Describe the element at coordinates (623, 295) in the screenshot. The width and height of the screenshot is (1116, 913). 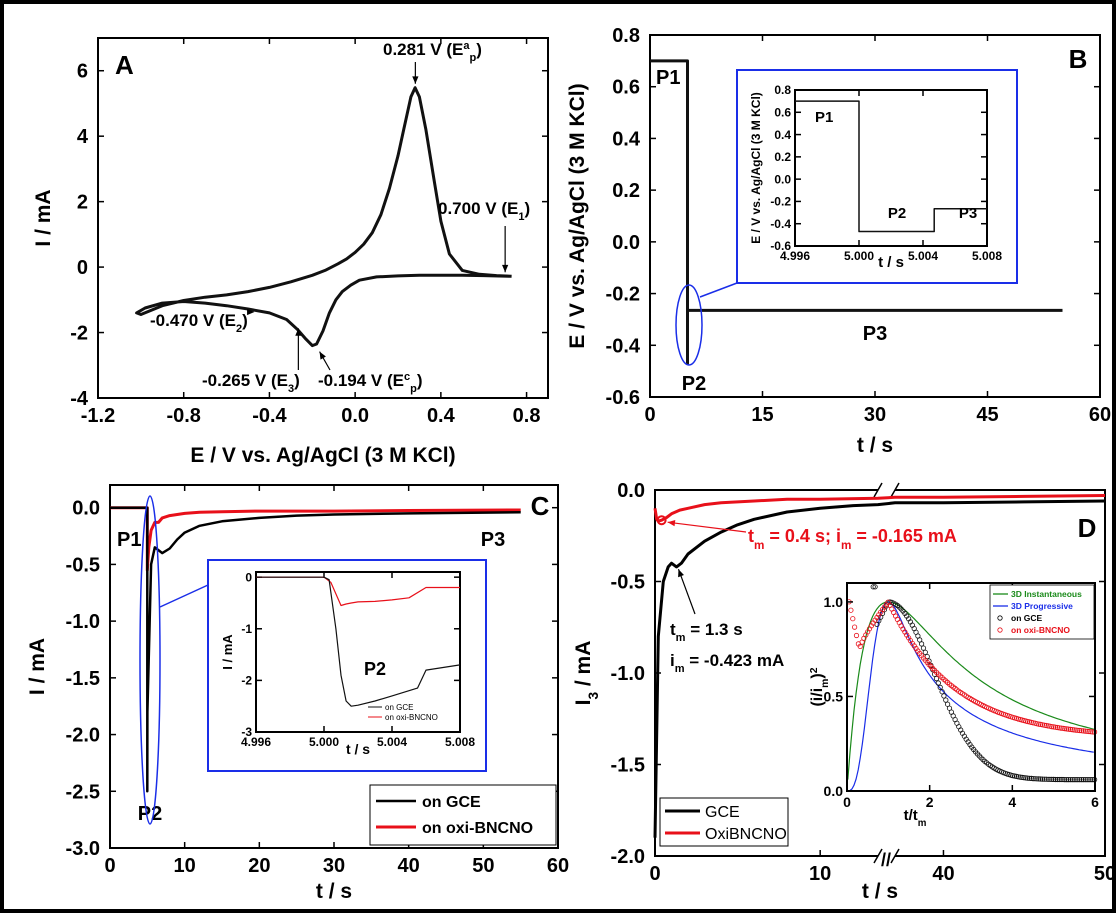
I see `y-tick-label: -0.2` at that location.